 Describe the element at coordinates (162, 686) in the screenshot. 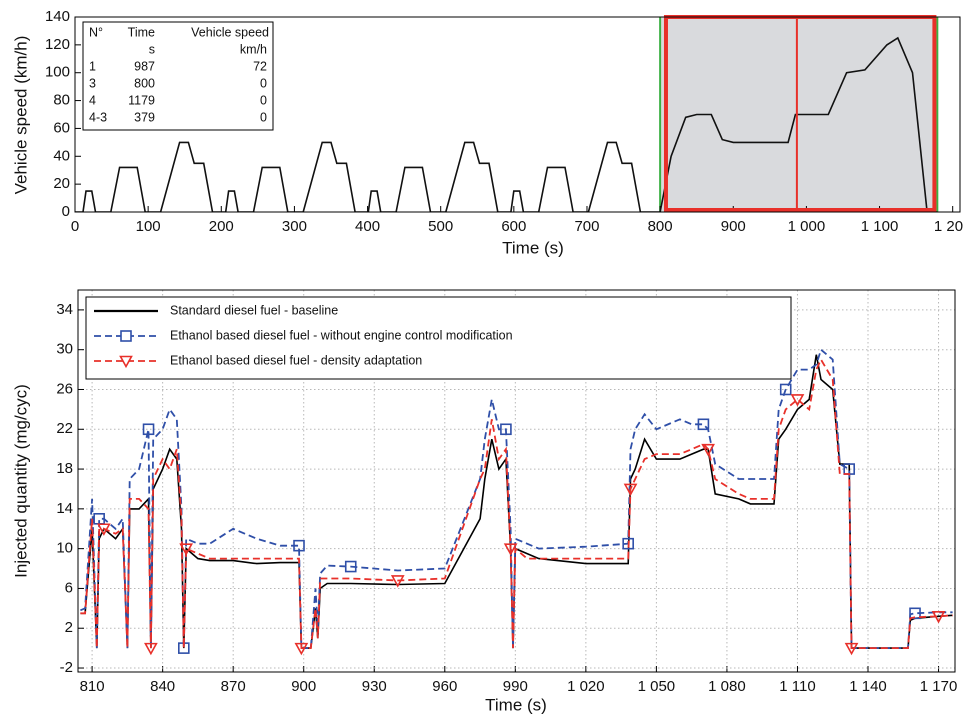

I see `x-tick-label: 840` at that location.